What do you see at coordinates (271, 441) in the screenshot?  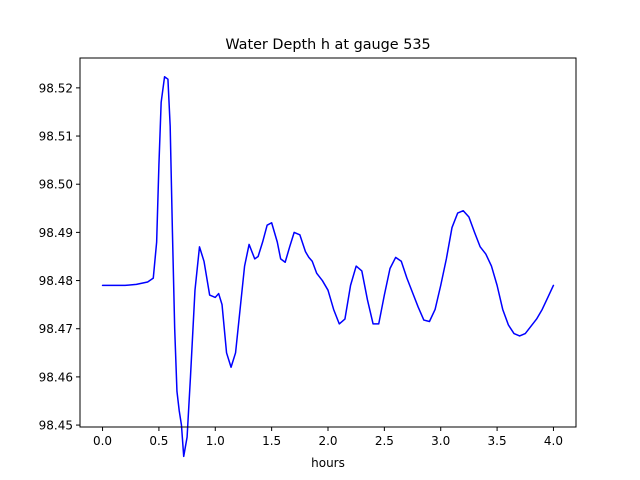 I see `x-tick-label: 1.5` at bounding box center [271, 441].